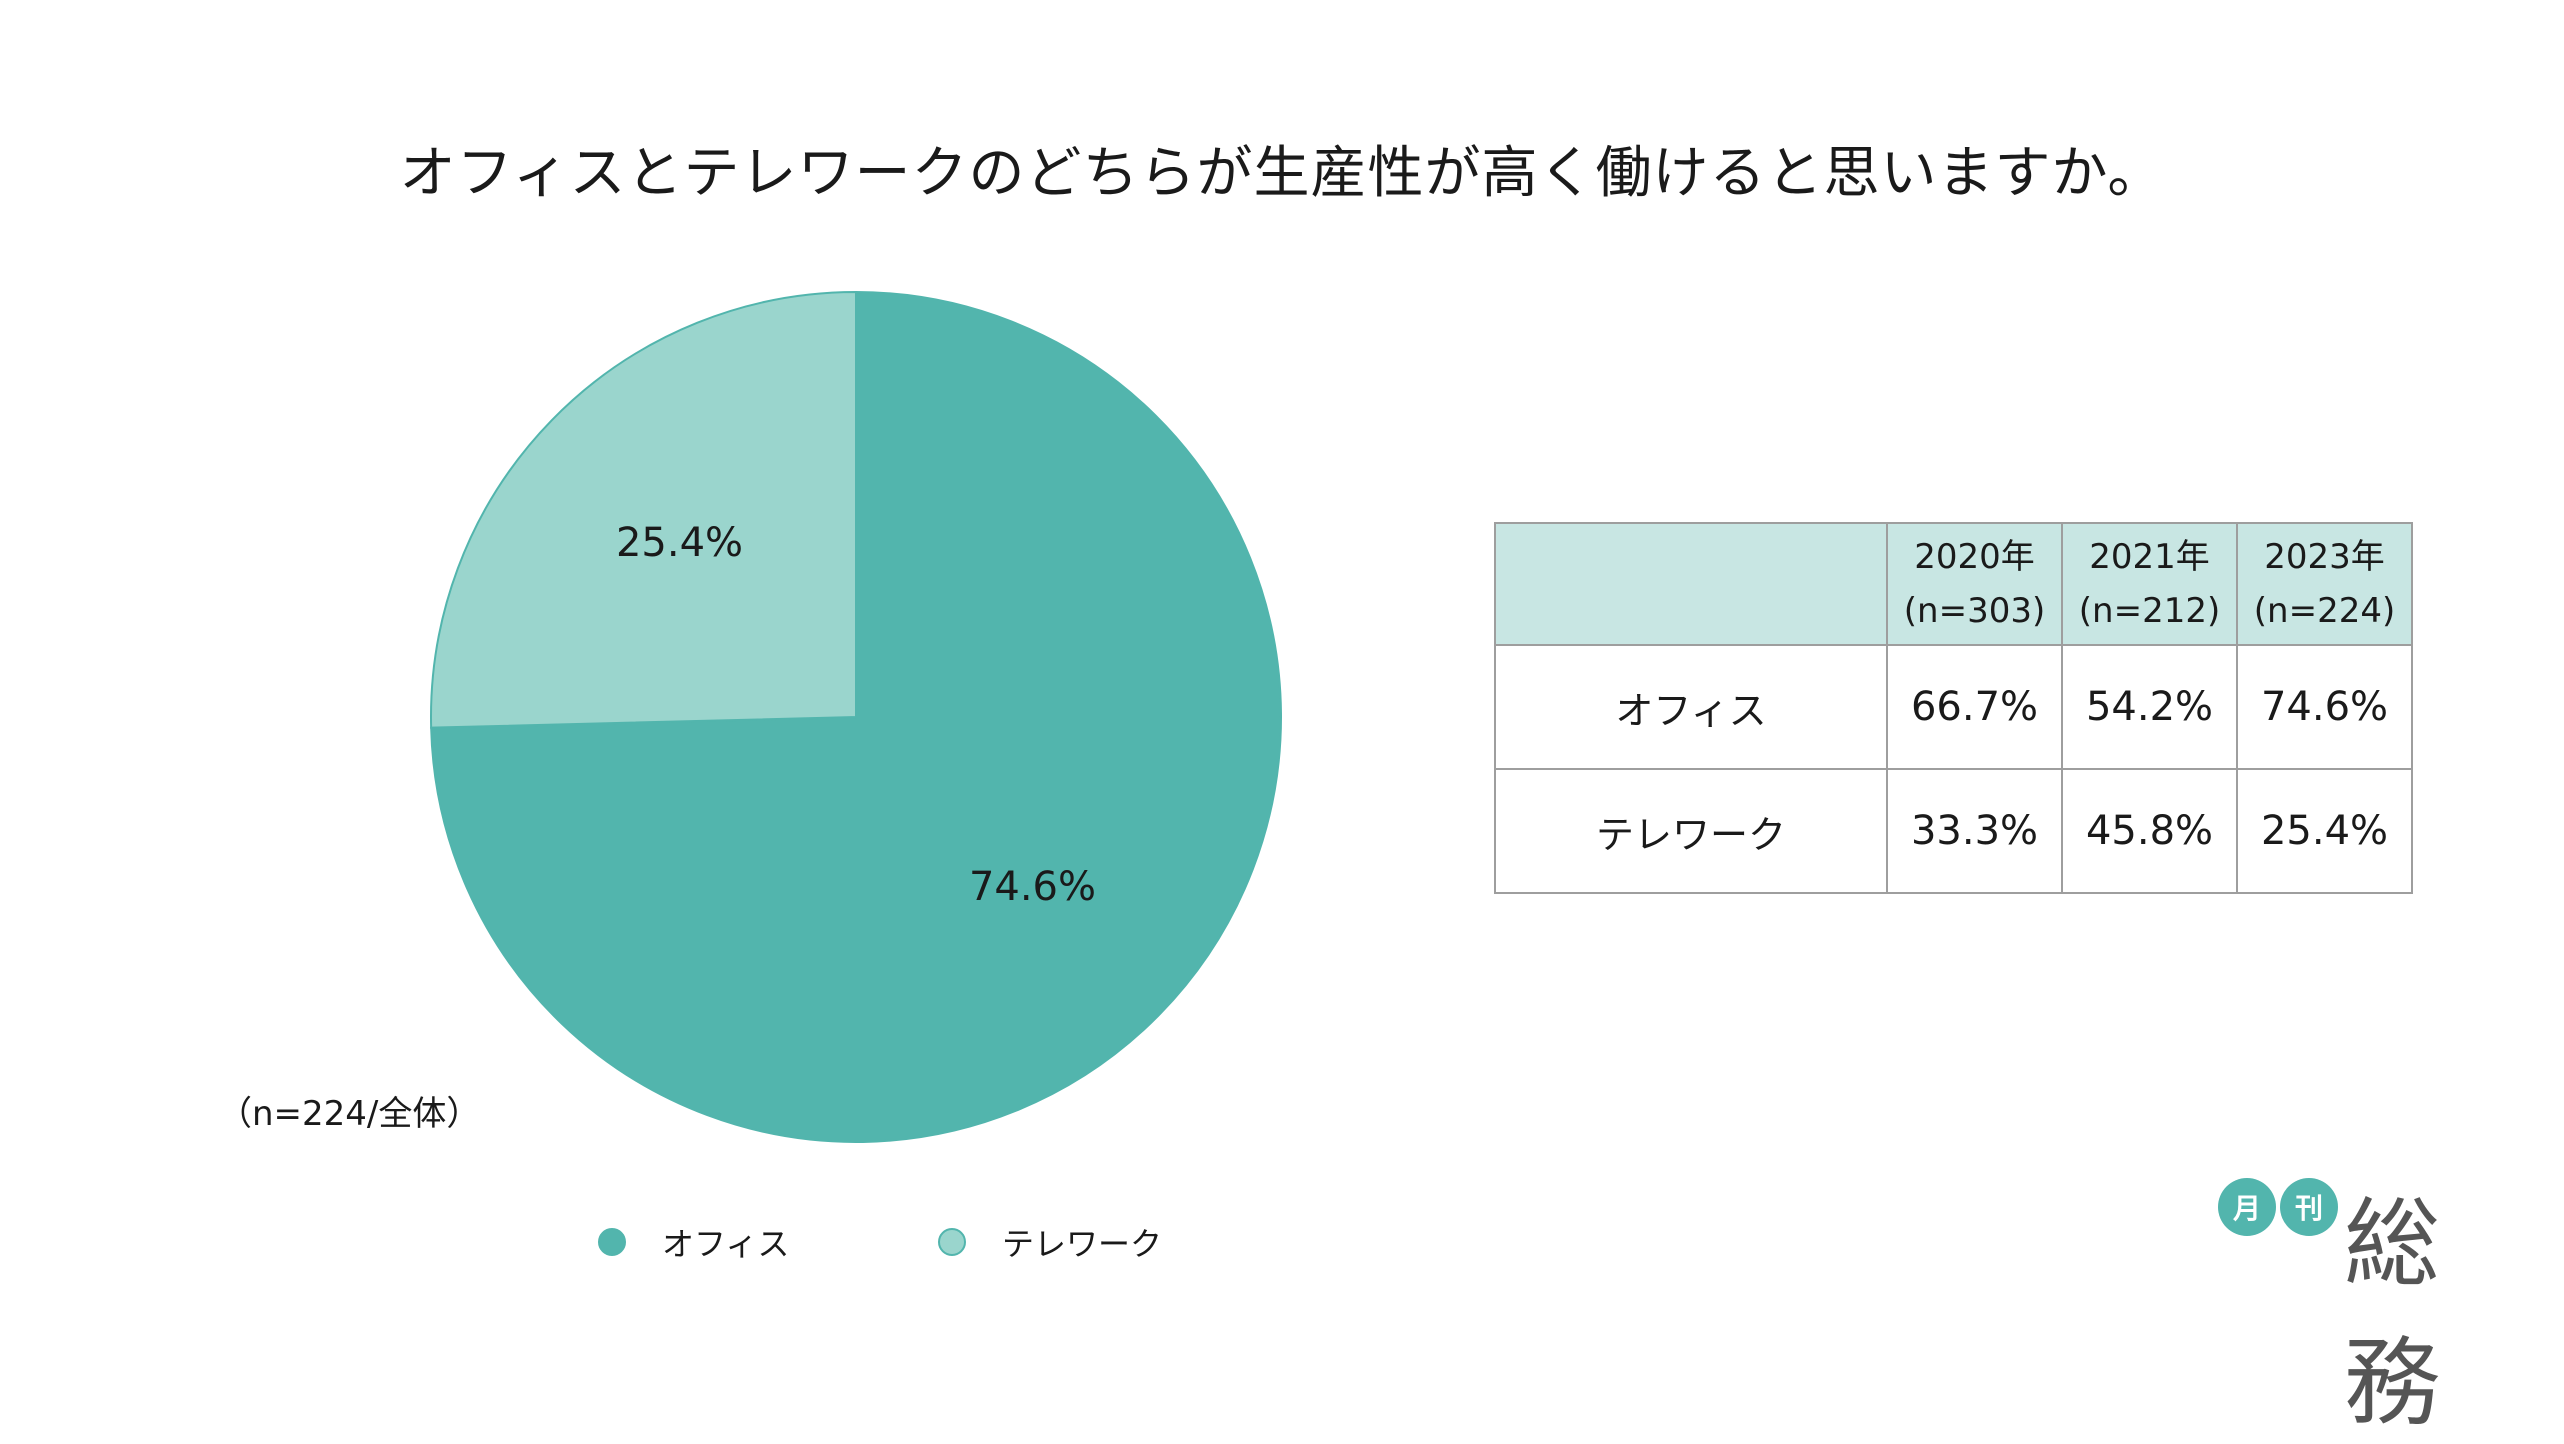 This screenshot has width=2564, height=1444. I want to click on sample-size-note: （n=224/全体）, so click(349, 1114).